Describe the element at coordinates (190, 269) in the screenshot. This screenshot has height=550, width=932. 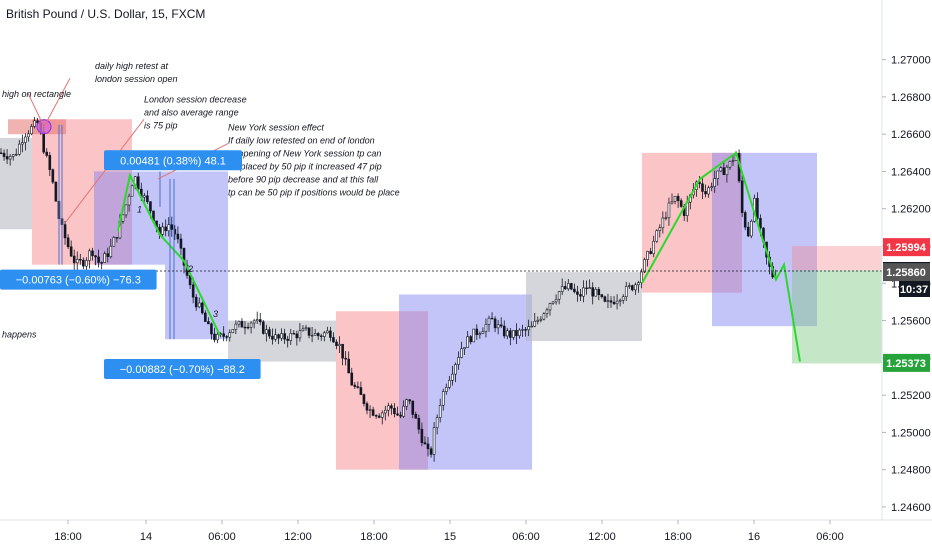
I see `annotation-text: 2` at that location.